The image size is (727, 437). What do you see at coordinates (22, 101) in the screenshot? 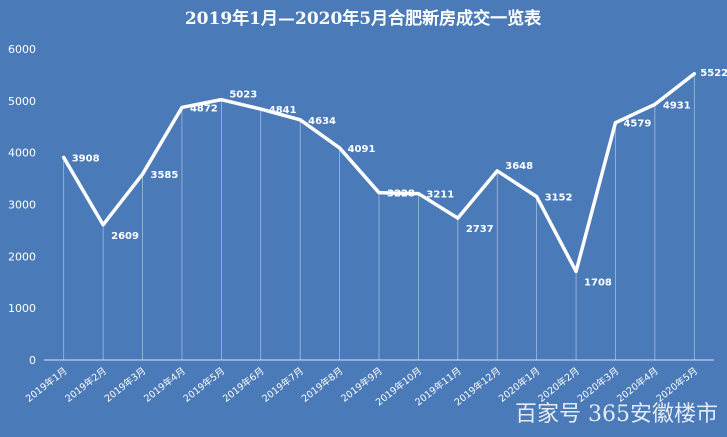
I see `y-tick-label: 5000` at bounding box center [22, 101].